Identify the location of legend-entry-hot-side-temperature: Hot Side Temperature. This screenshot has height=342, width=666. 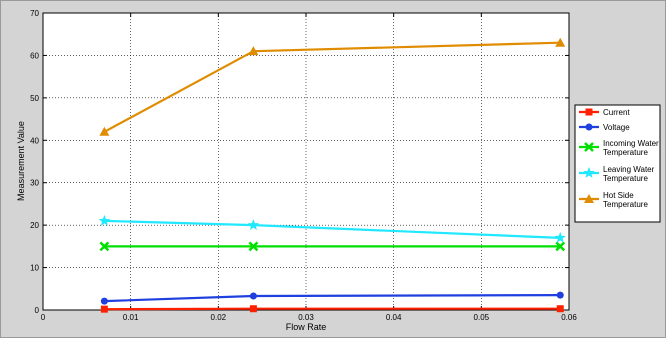
(613, 200).